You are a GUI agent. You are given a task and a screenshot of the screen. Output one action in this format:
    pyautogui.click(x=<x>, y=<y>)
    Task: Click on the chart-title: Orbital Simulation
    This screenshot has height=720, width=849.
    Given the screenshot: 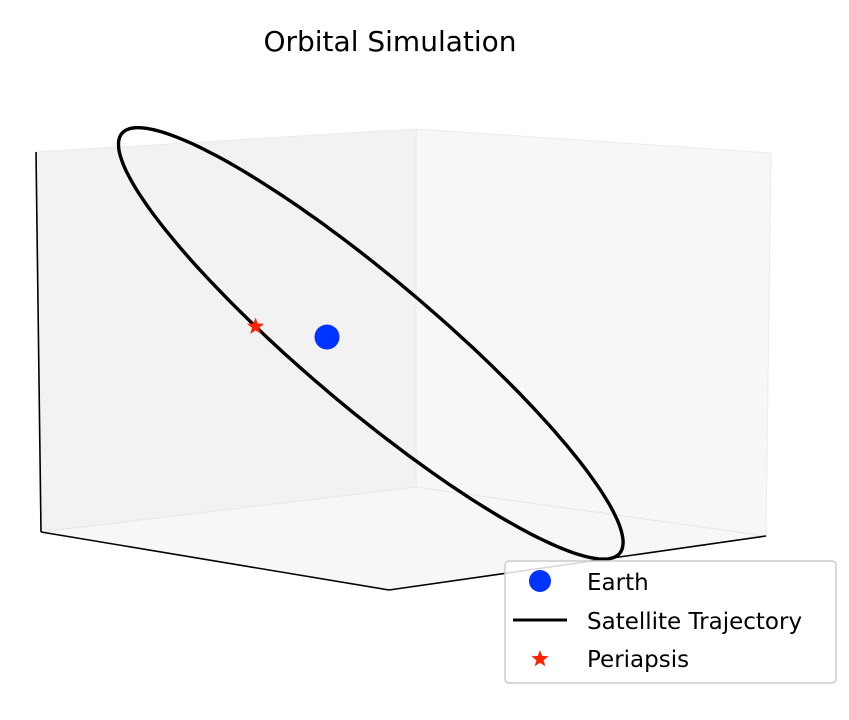 What is the action you would take?
    pyautogui.click(x=389, y=41)
    